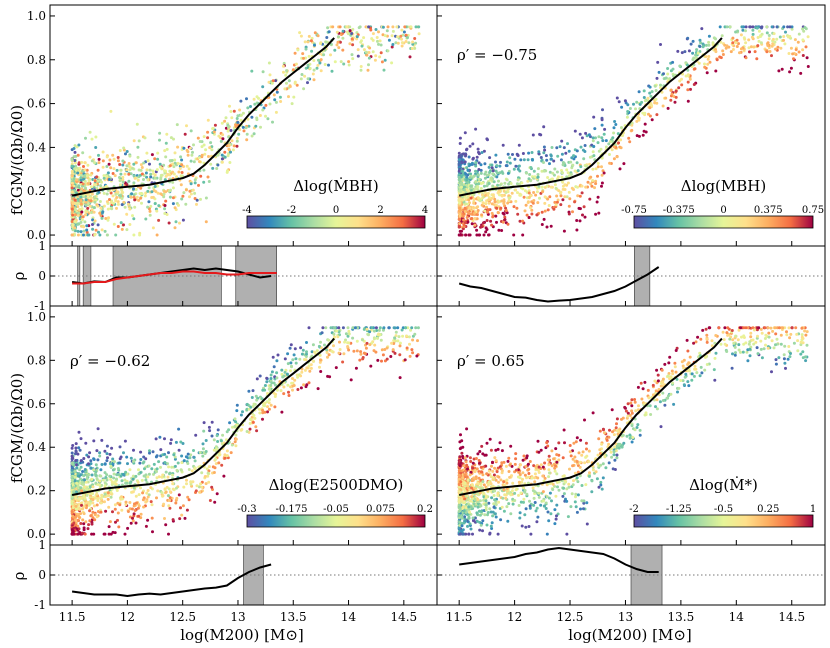 This screenshot has width=830, height=648. I want to click on colorbar-tick-label: -0.75, so click(634, 210).